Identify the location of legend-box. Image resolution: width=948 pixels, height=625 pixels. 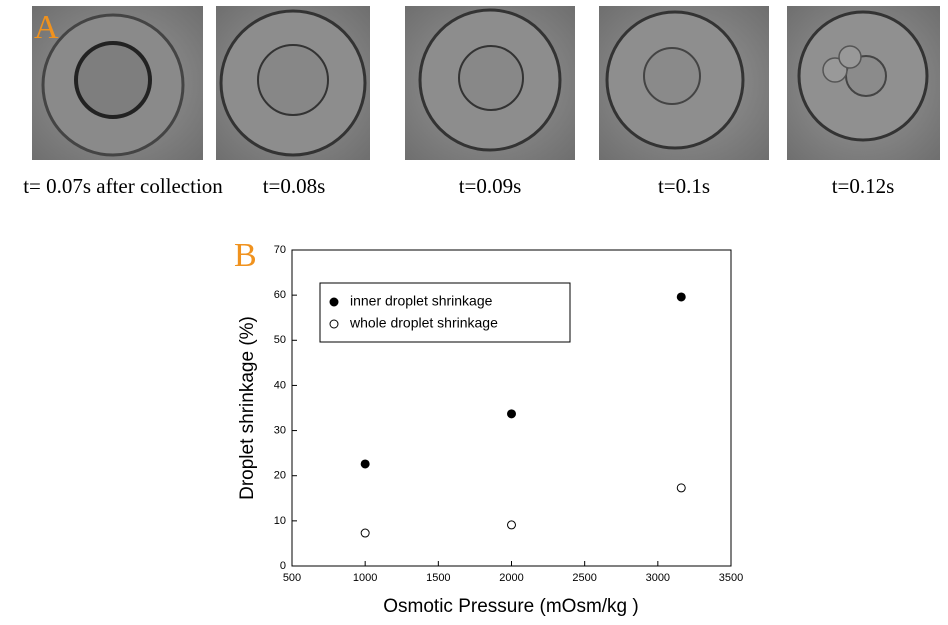
(445, 312).